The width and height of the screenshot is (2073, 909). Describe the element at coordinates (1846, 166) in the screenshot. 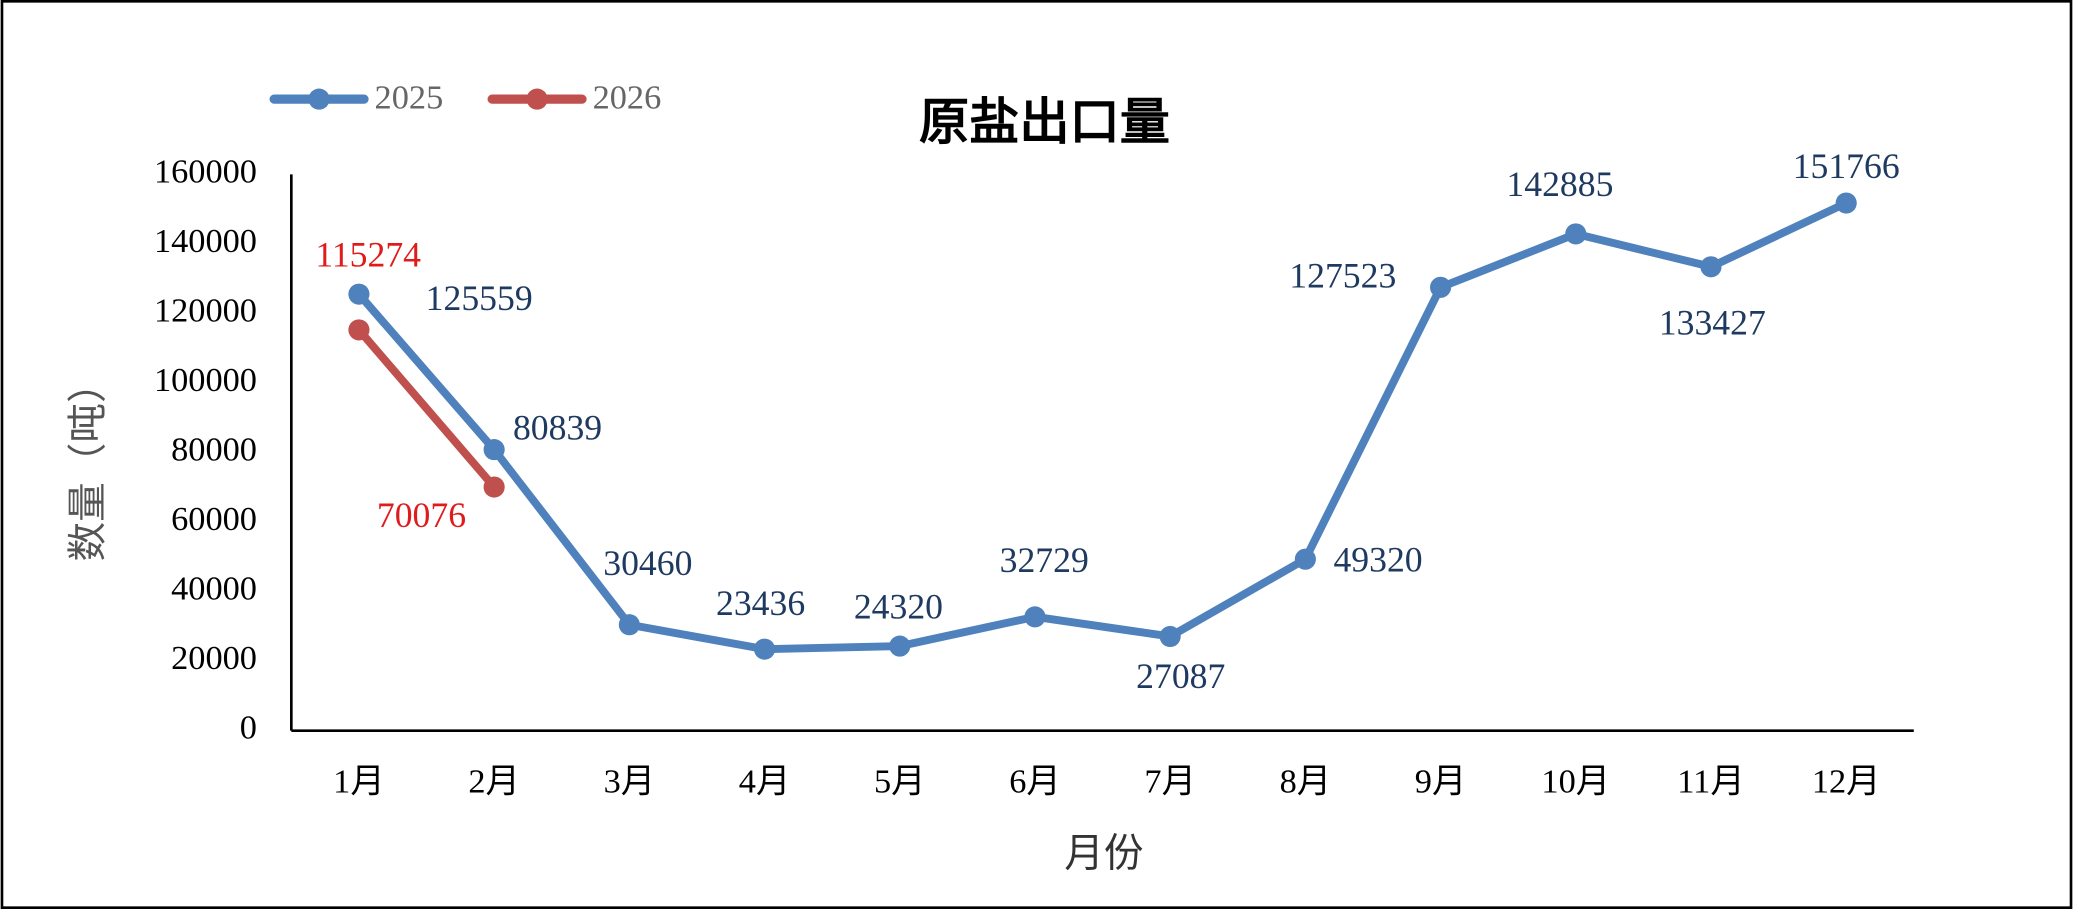

I see `data-label: 151766` at that location.